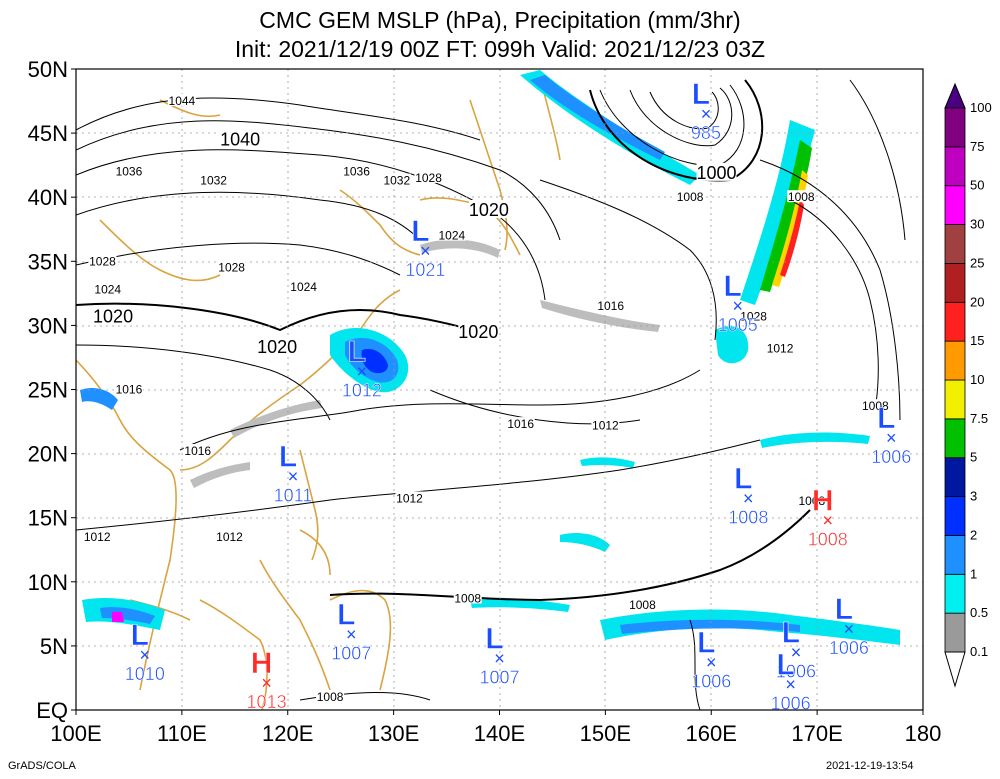 This screenshot has width=1000, height=779. Describe the element at coordinates (52, 710) in the screenshot. I see `lat-tick-label: EQ` at that location.